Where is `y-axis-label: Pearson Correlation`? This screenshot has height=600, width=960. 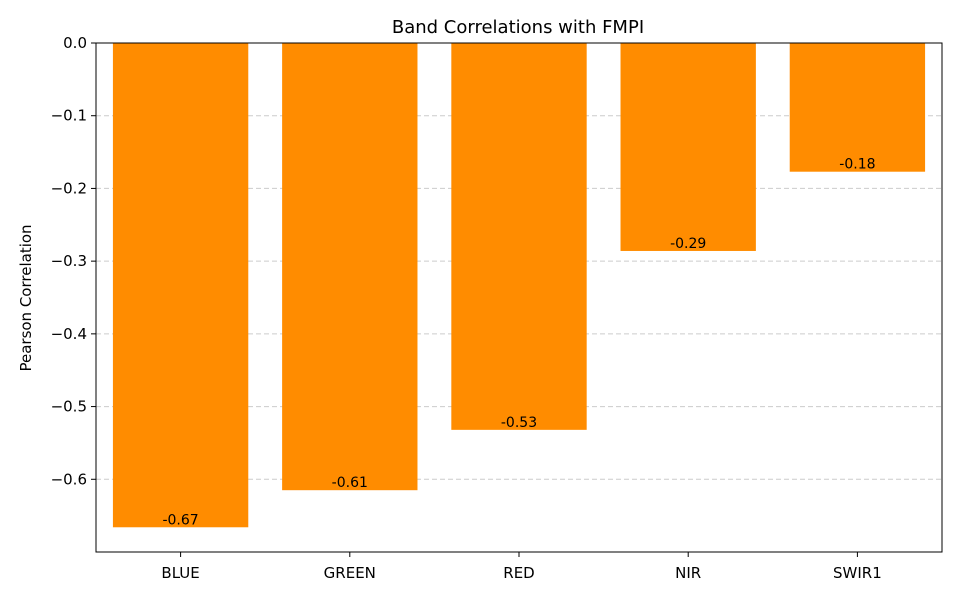 y-axis-label: Pearson Correlation is located at coordinates (26, 297).